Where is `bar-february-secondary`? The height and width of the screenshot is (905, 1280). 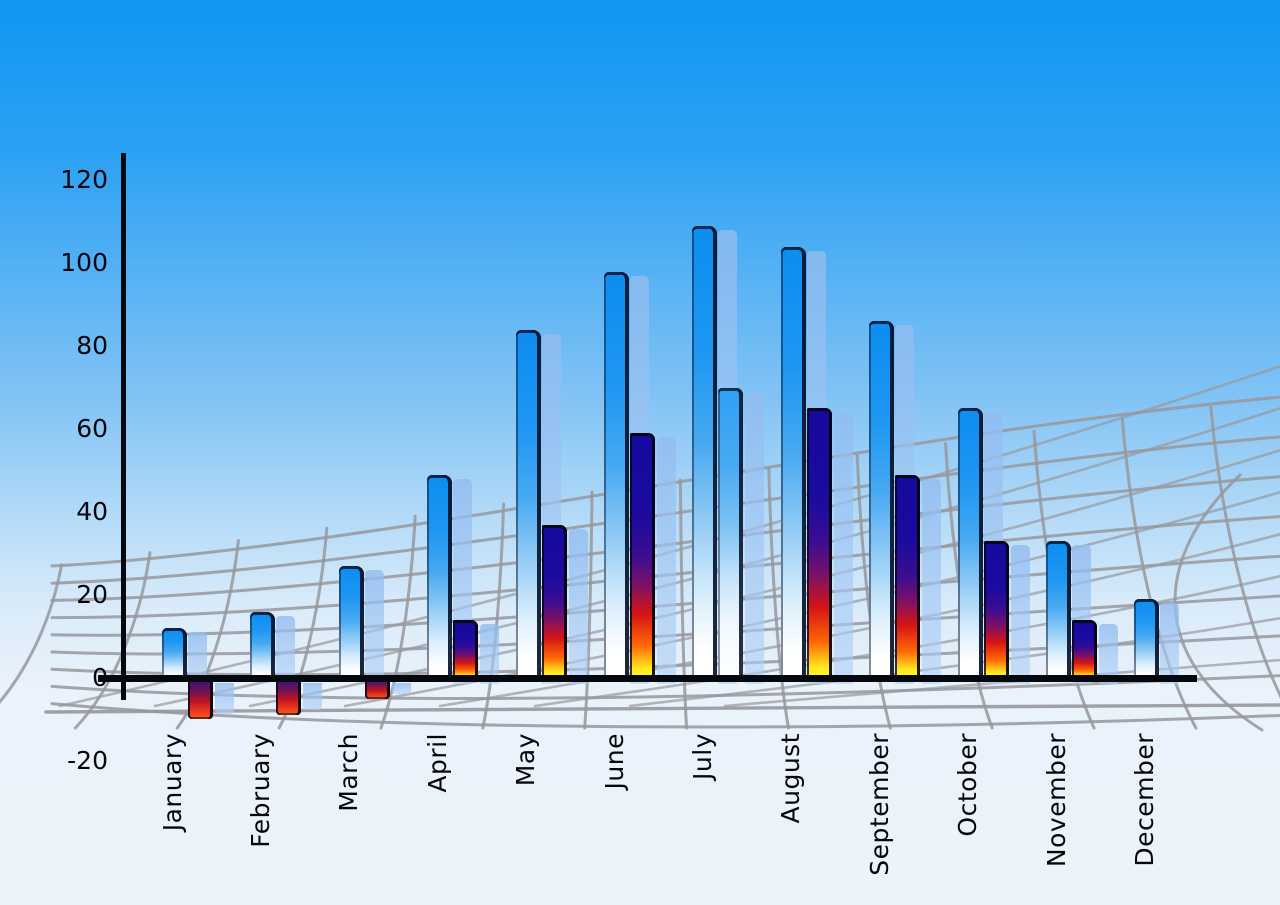
bar-february-secondary is located at coordinates (289, 697).